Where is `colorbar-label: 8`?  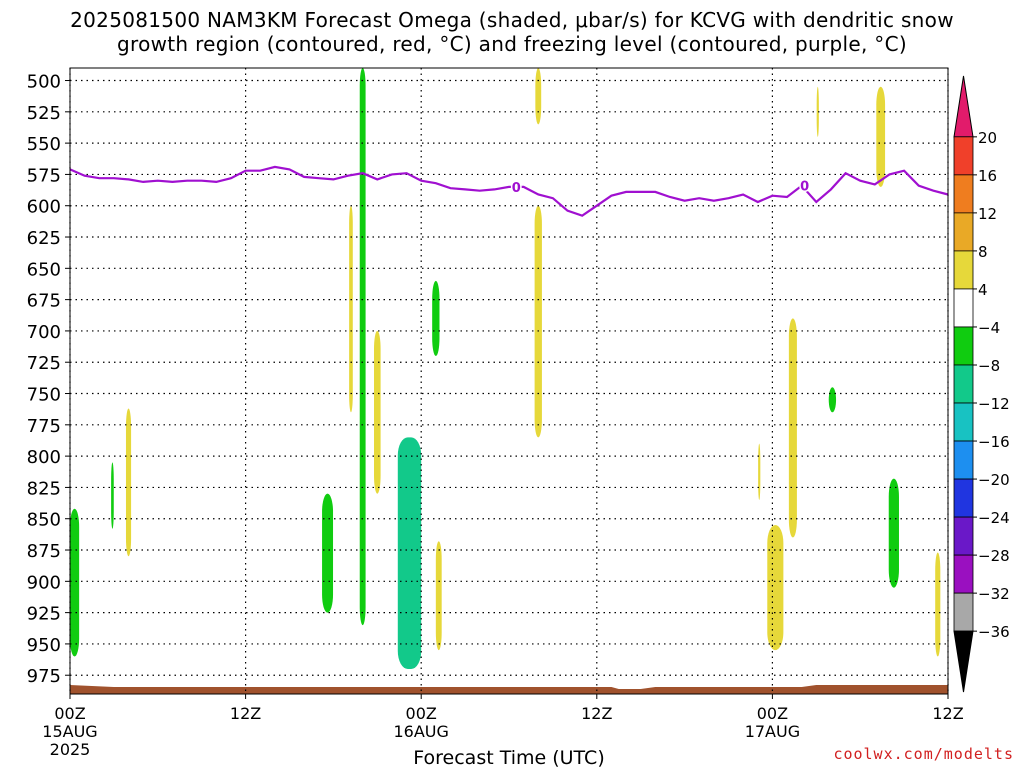
colorbar-label: 8 is located at coordinates (983, 252).